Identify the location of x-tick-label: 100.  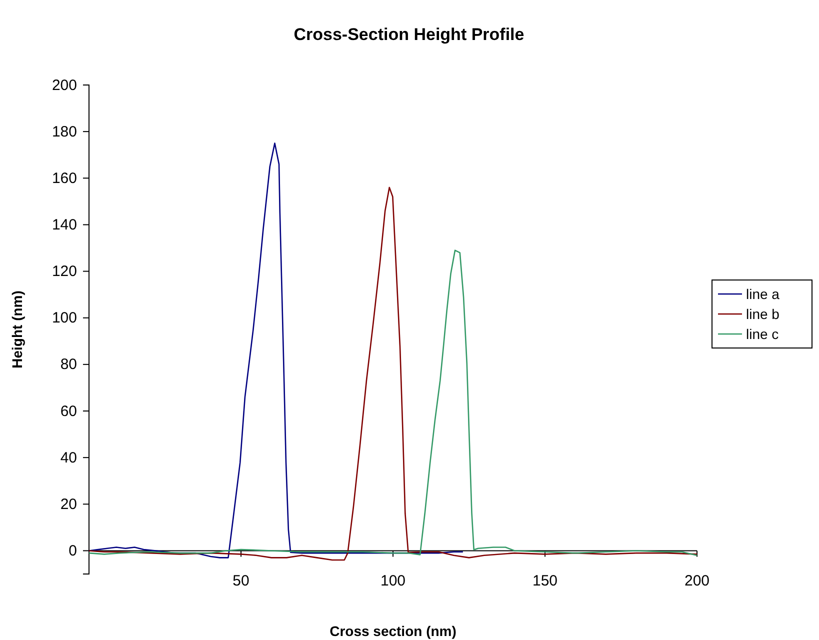
(393, 581).